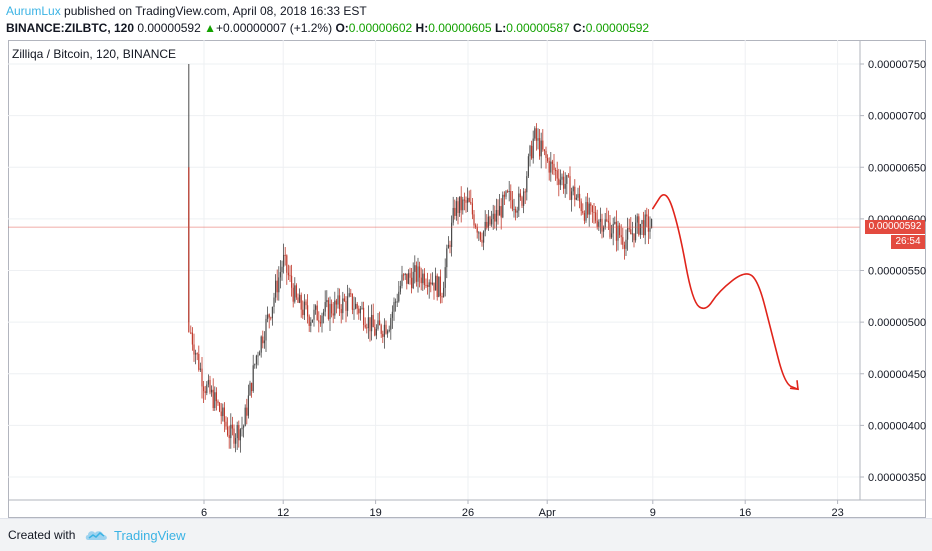 Image resolution: width=932 pixels, height=551 pixels. Describe the element at coordinates (897, 426) in the screenshot. I see `y-tick-label: 0.00000400` at that location.